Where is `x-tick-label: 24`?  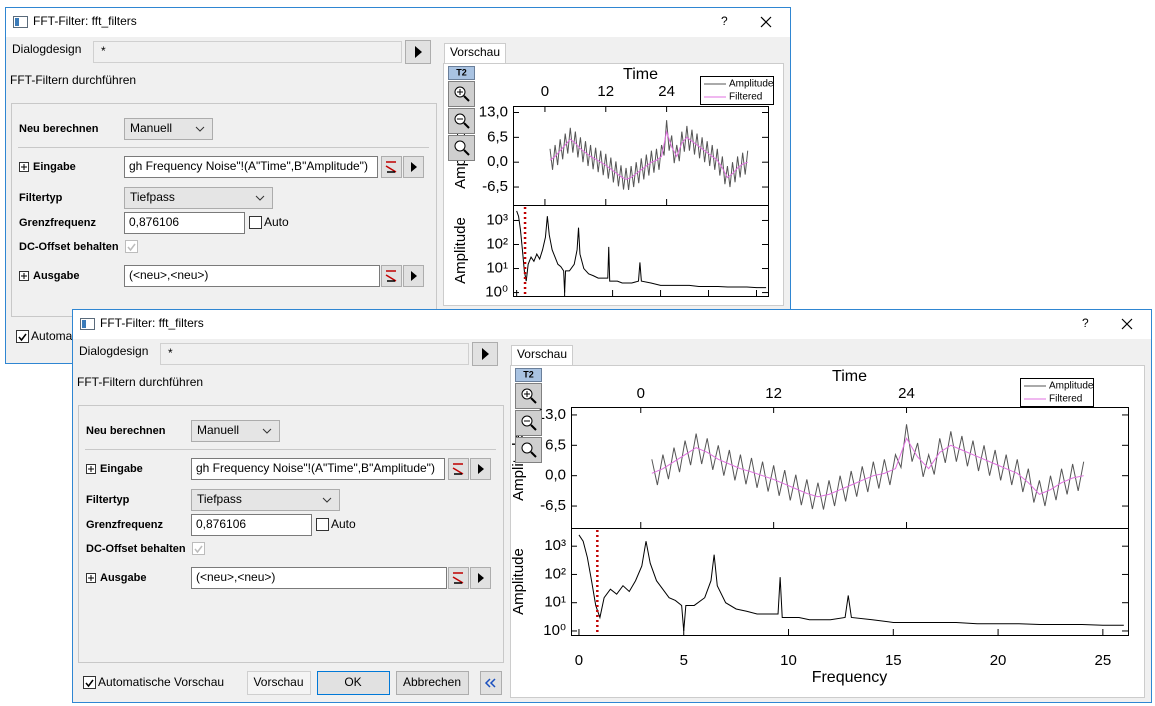
x-tick-label: 24 is located at coordinates (666, 91).